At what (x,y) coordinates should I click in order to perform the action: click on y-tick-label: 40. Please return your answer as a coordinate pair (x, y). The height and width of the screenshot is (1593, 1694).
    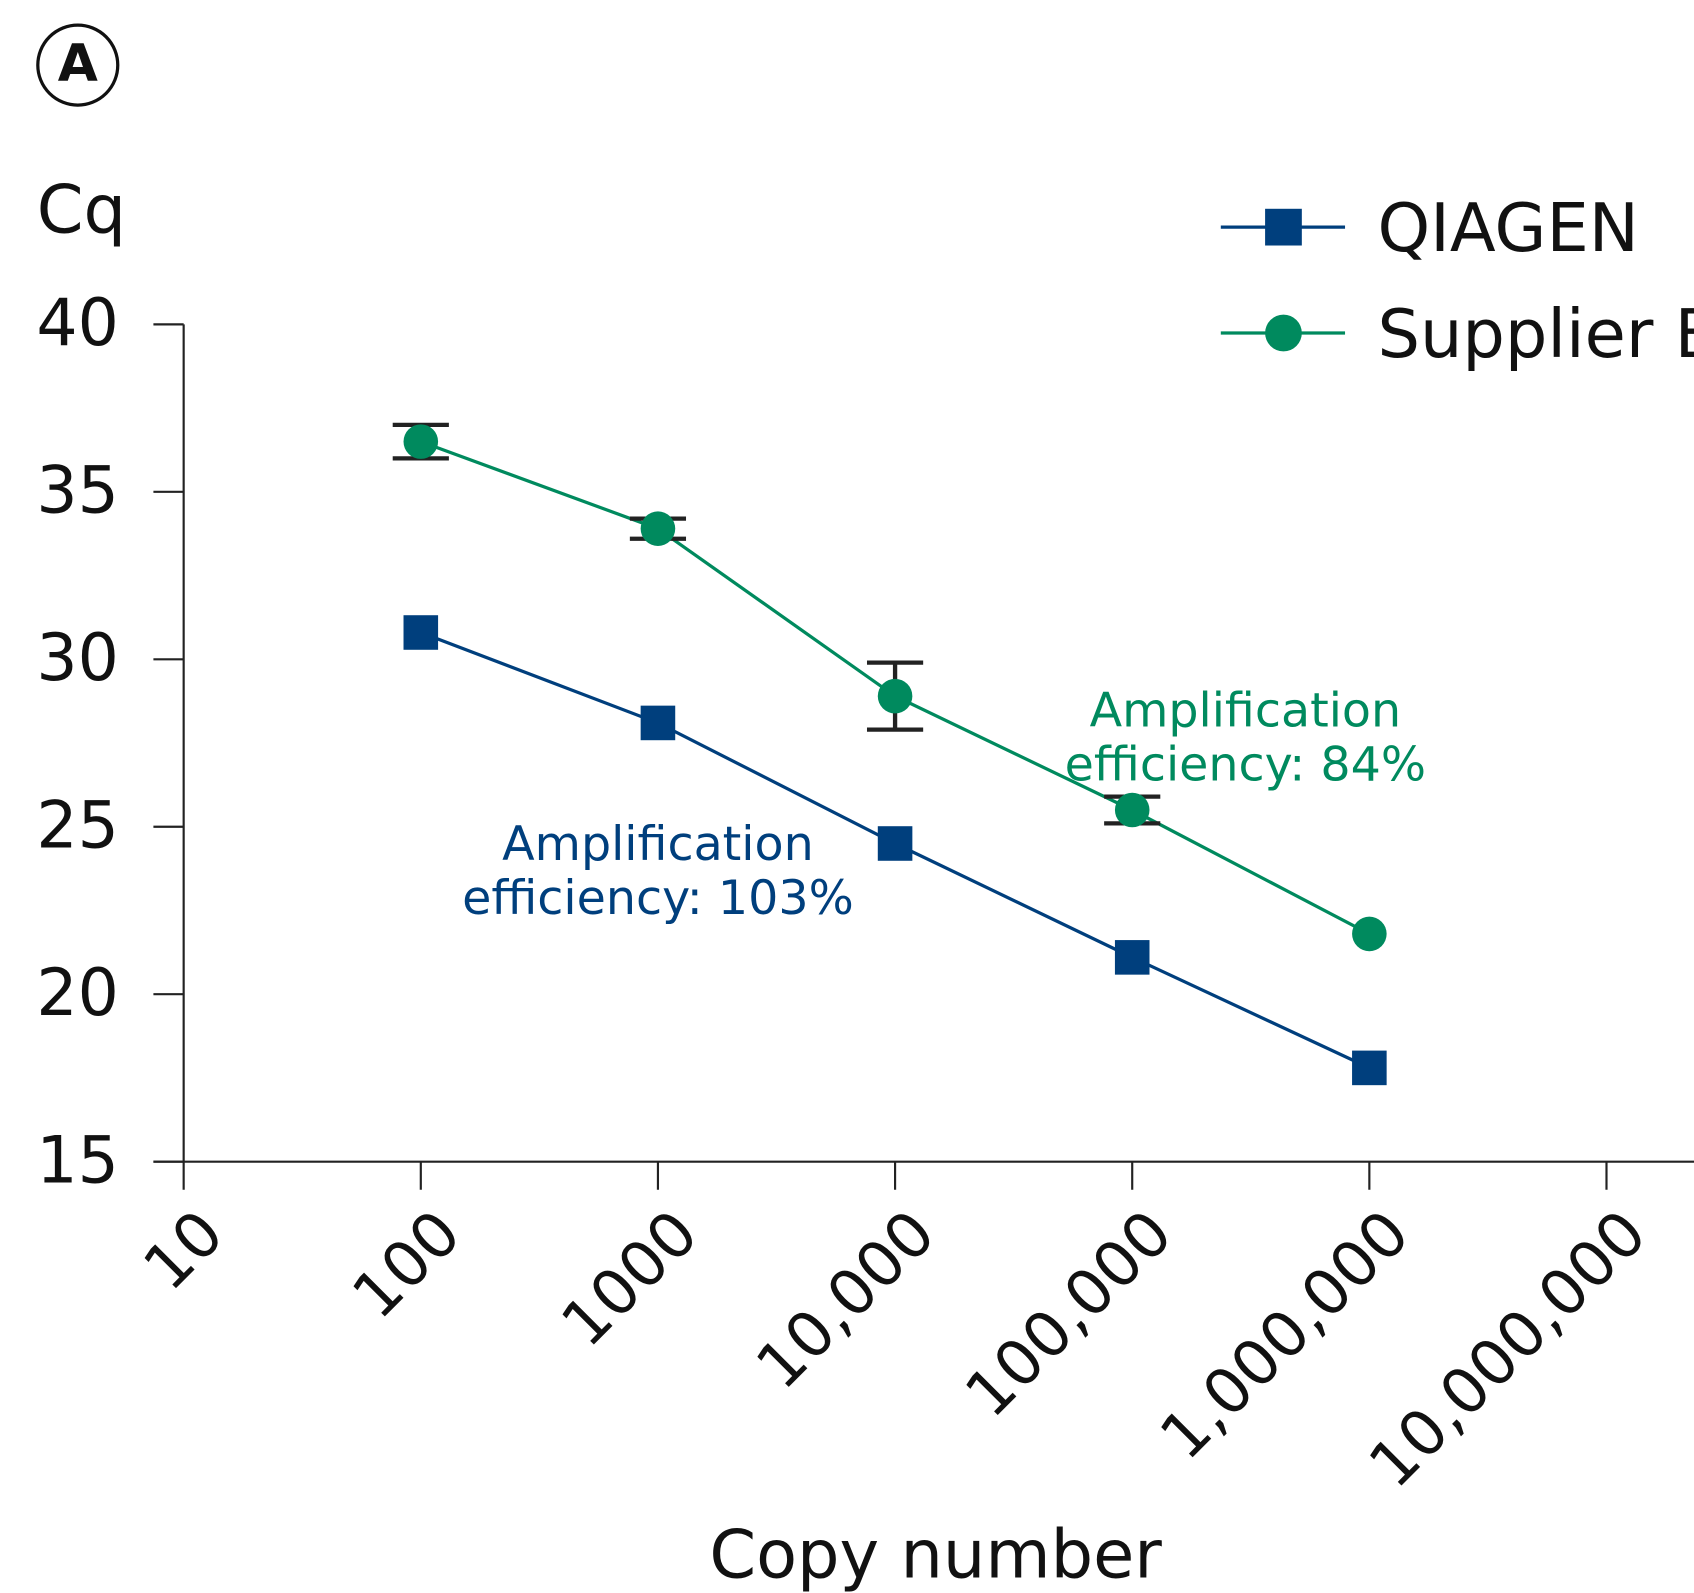
    Looking at the image, I should click on (77, 323).